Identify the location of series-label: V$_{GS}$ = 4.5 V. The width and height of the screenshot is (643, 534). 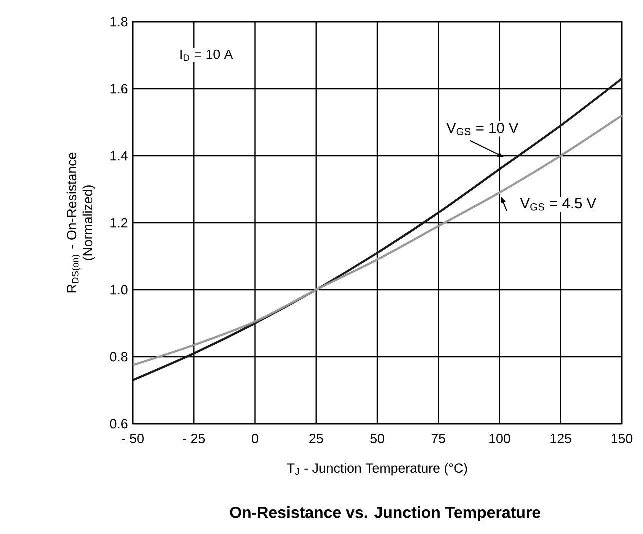
(558, 204).